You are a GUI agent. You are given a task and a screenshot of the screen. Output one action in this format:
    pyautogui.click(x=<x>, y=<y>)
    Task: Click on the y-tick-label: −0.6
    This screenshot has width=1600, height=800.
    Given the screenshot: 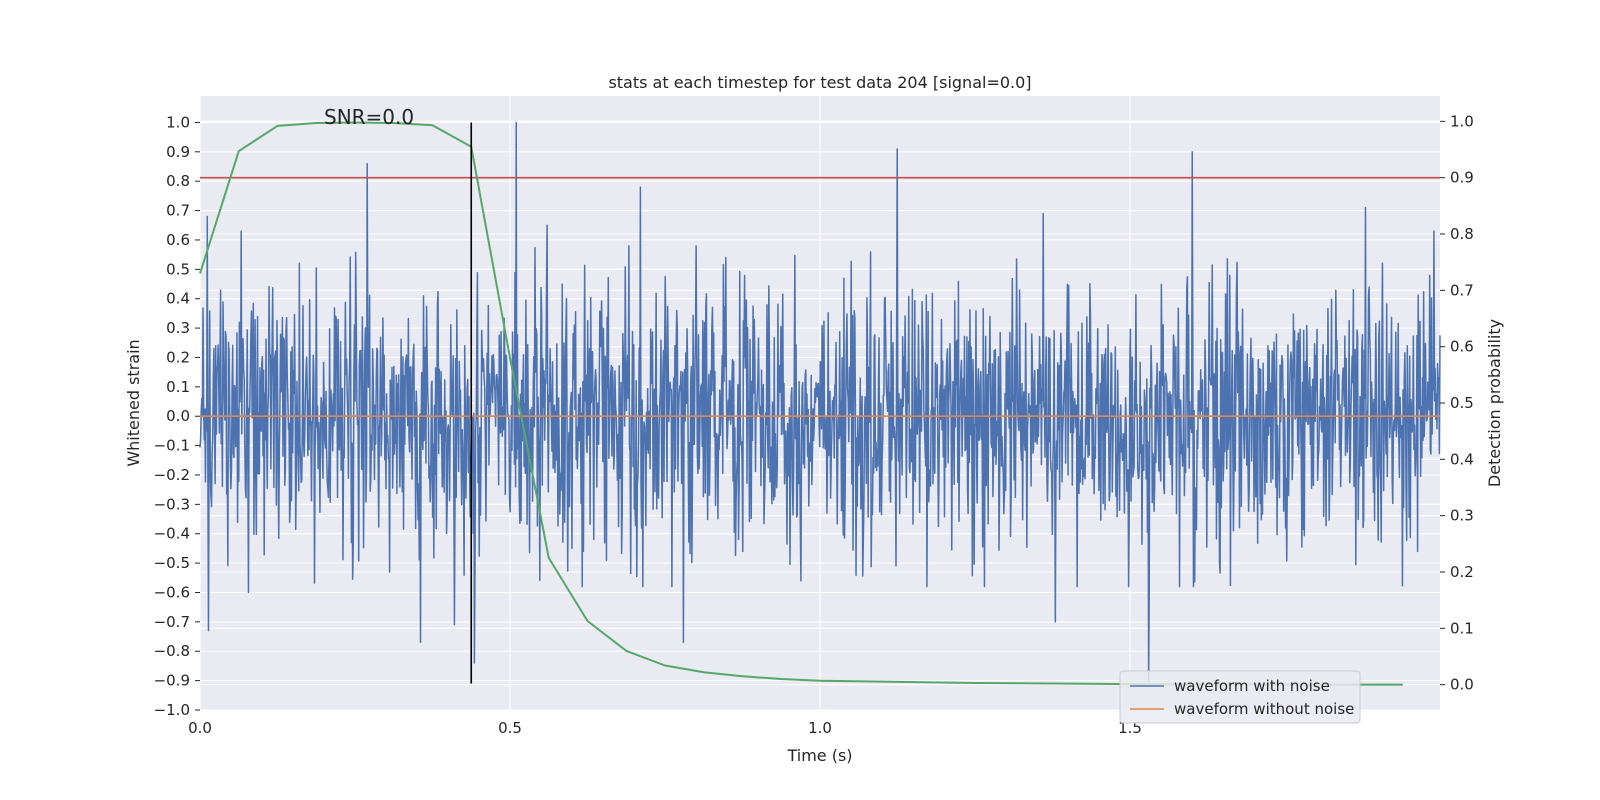 What is the action you would take?
    pyautogui.click(x=172, y=592)
    